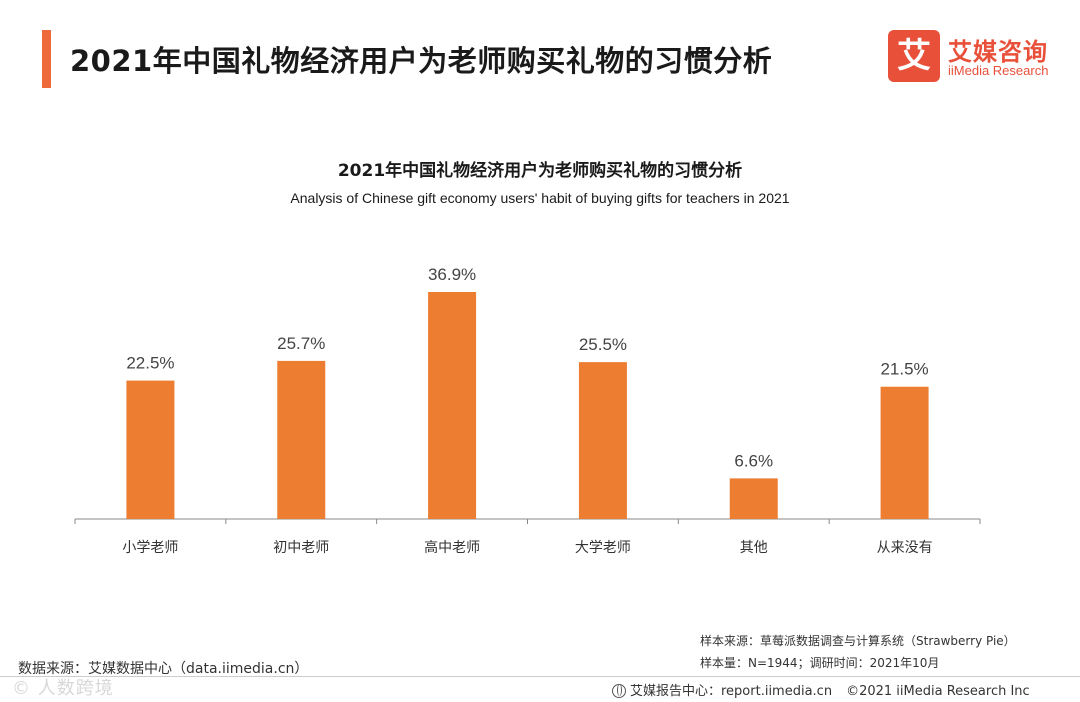 The height and width of the screenshot is (702, 1080). What do you see at coordinates (46, 59) in the screenshot?
I see `title-accent-bar` at bounding box center [46, 59].